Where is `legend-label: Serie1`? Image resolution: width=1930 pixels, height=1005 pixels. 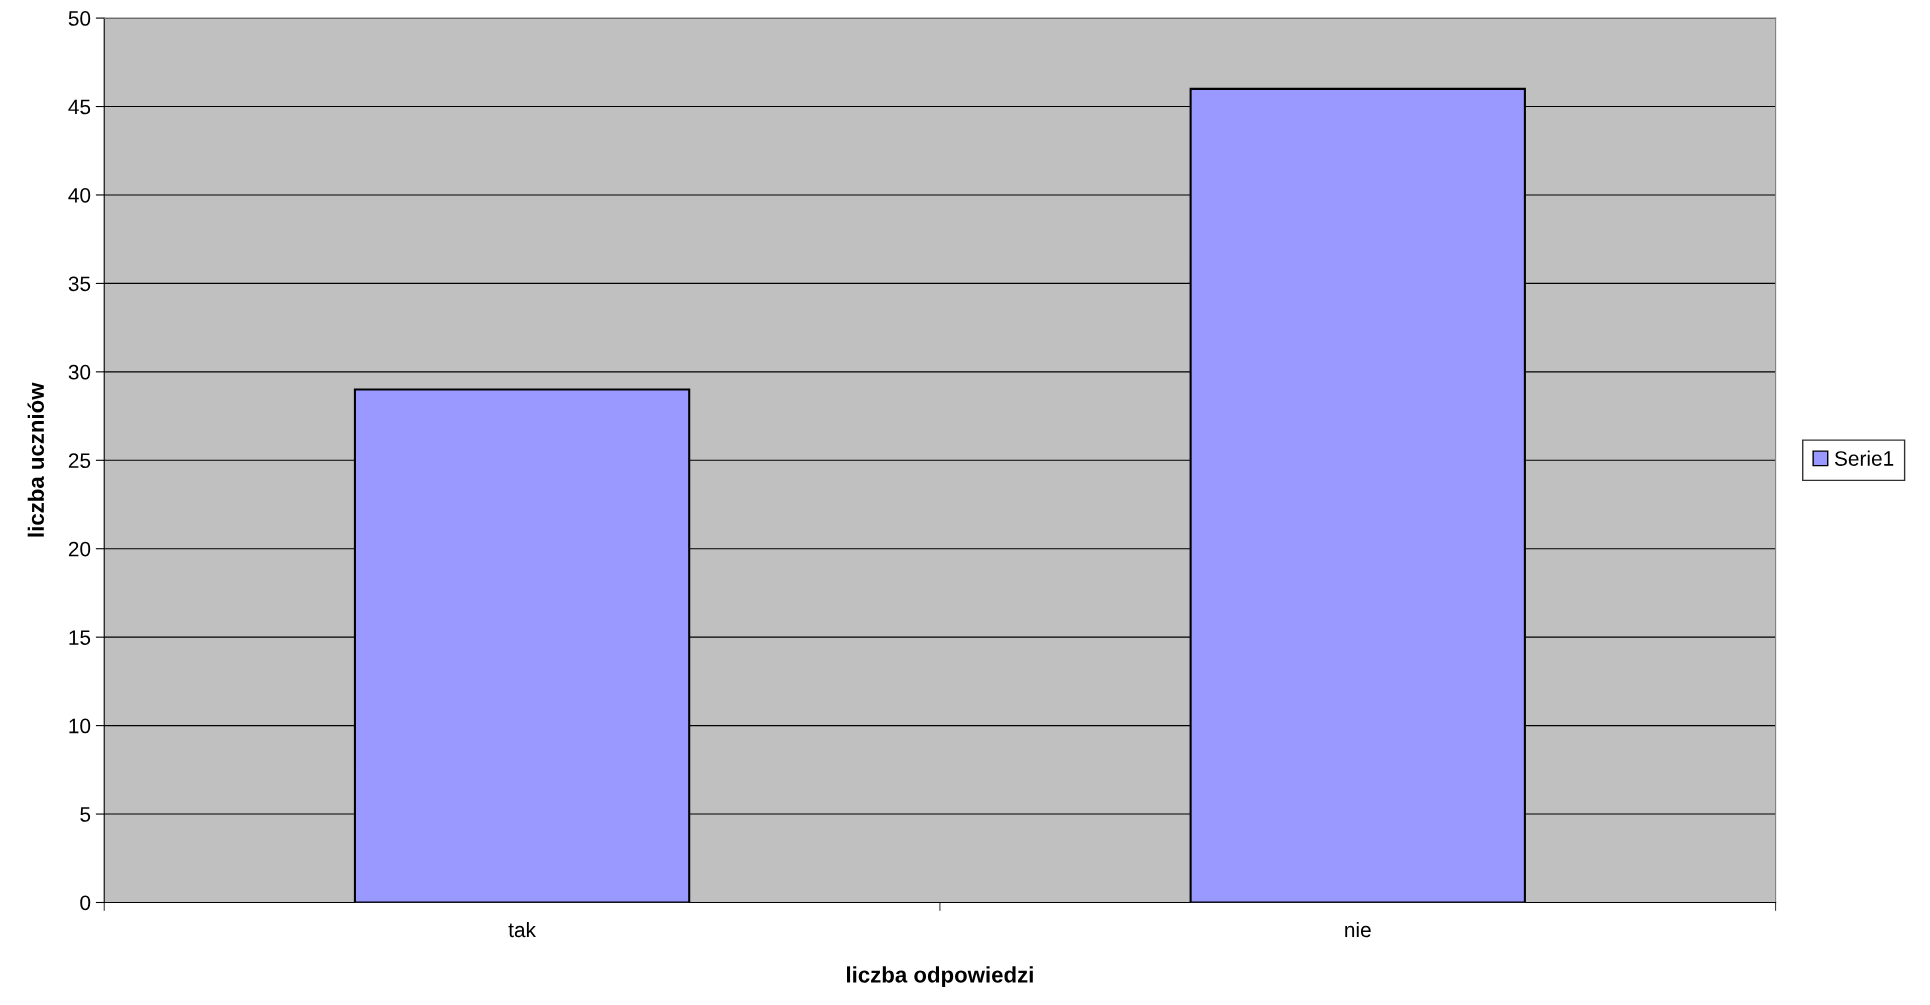 legend-label: Serie1 is located at coordinates (1864, 458).